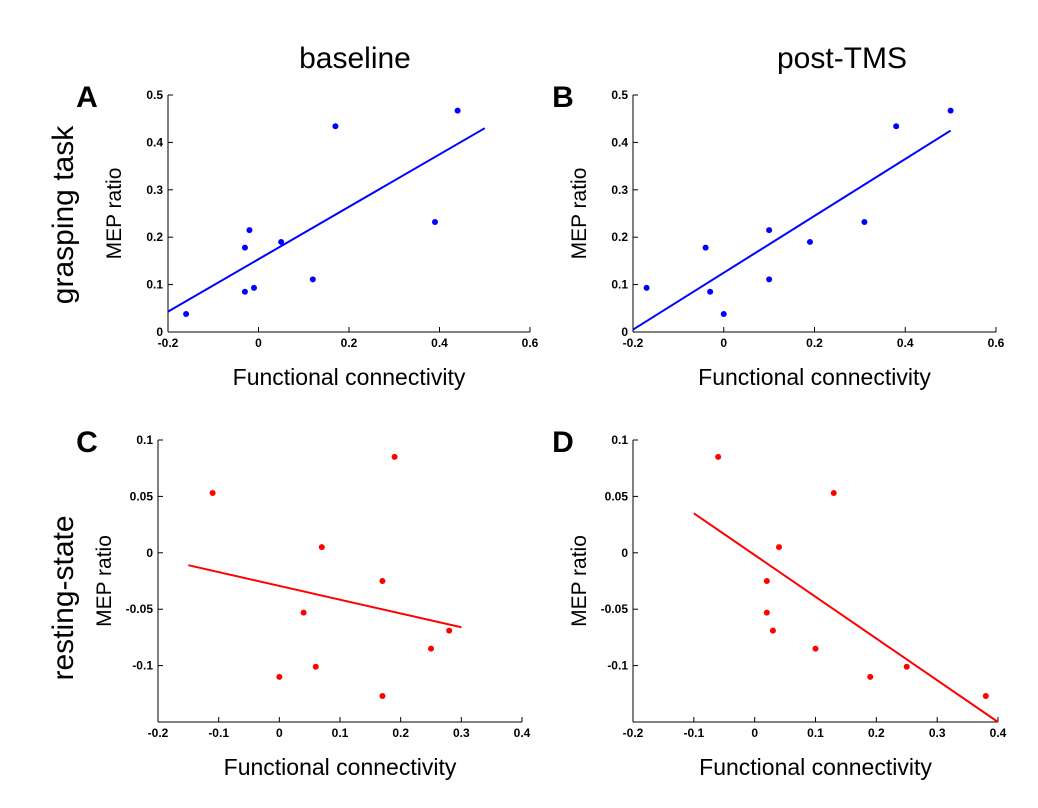  I want to click on column-title-post-tms: post-TMS, so click(842, 58).